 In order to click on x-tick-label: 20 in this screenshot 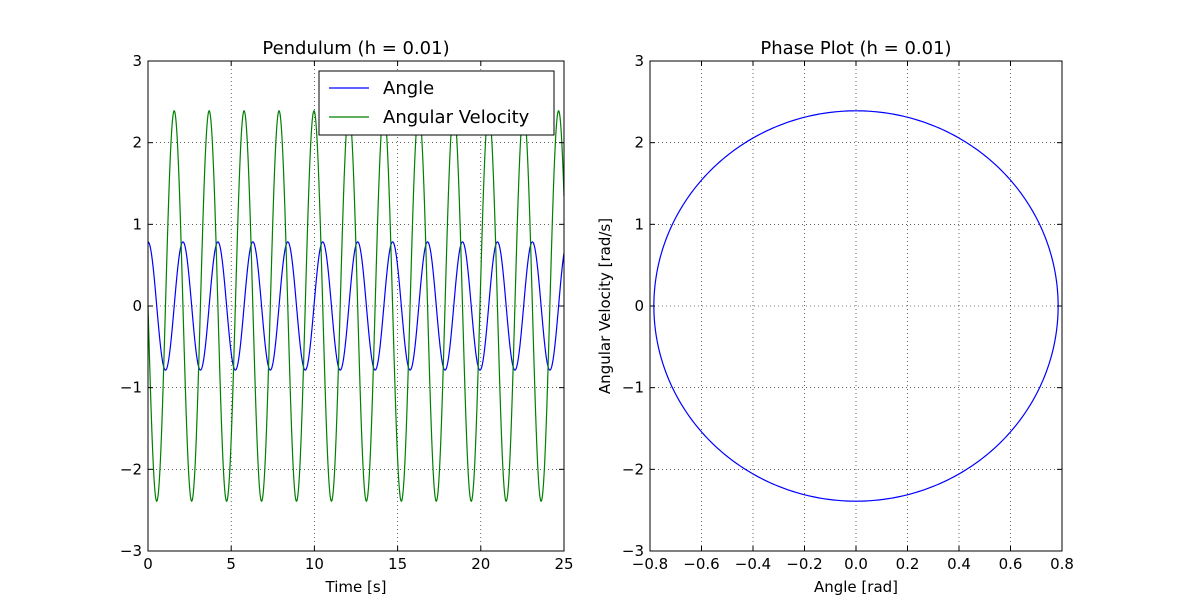, I will do `click(480, 564)`.